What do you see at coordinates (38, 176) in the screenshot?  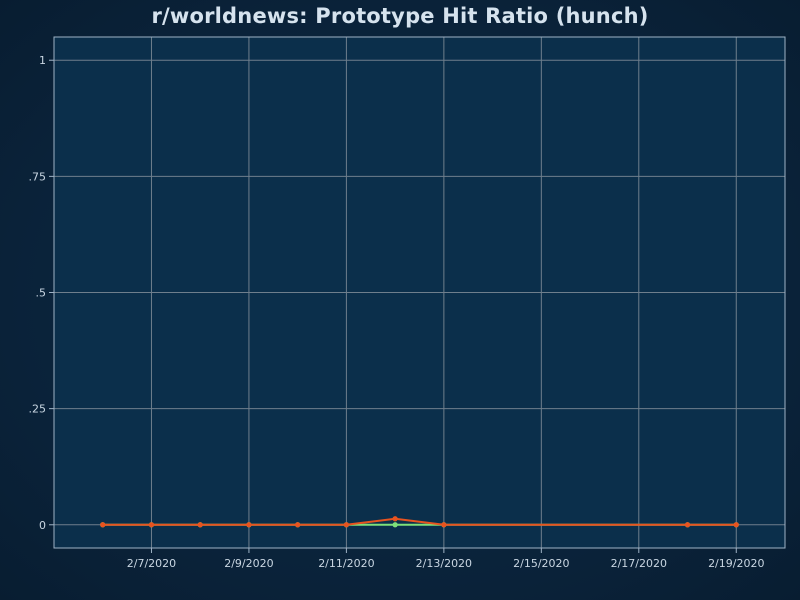 I see `y-tick-label: .75` at bounding box center [38, 176].